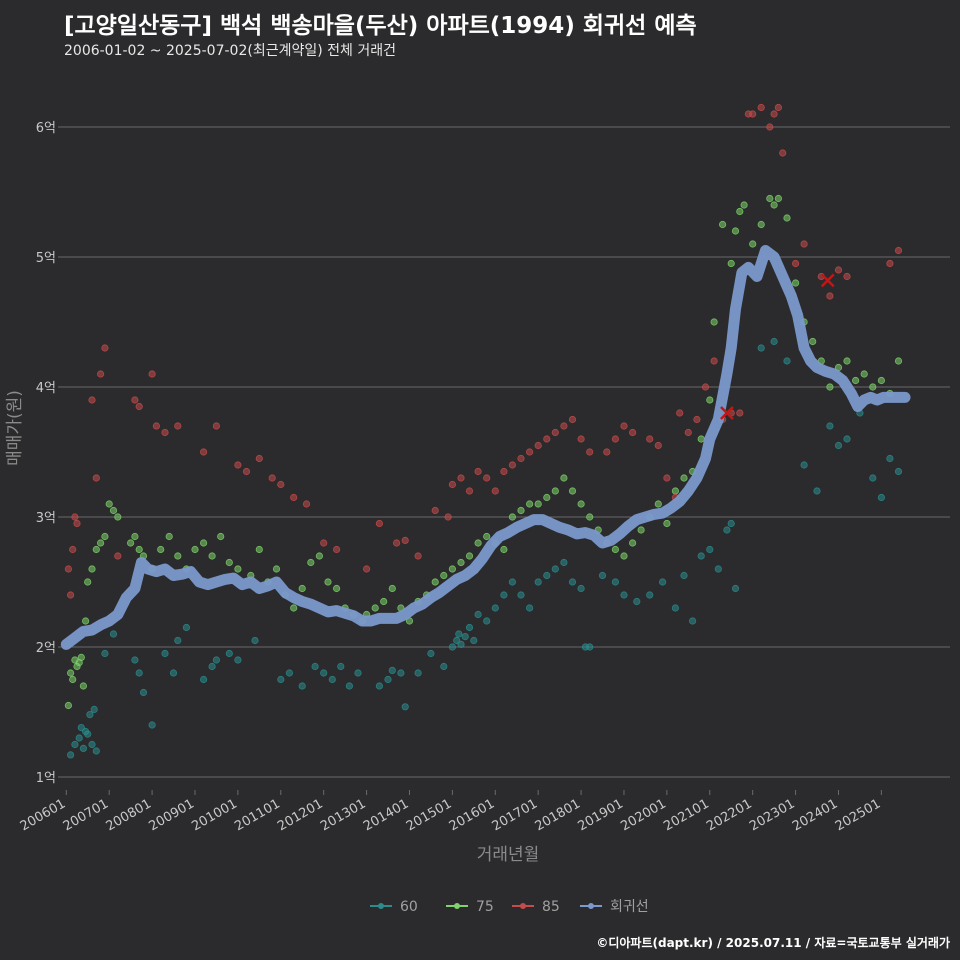 This screenshot has height=960, width=960. What do you see at coordinates (457, 906) in the screenshot?
I see `legend-swatch-dot` at bounding box center [457, 906].